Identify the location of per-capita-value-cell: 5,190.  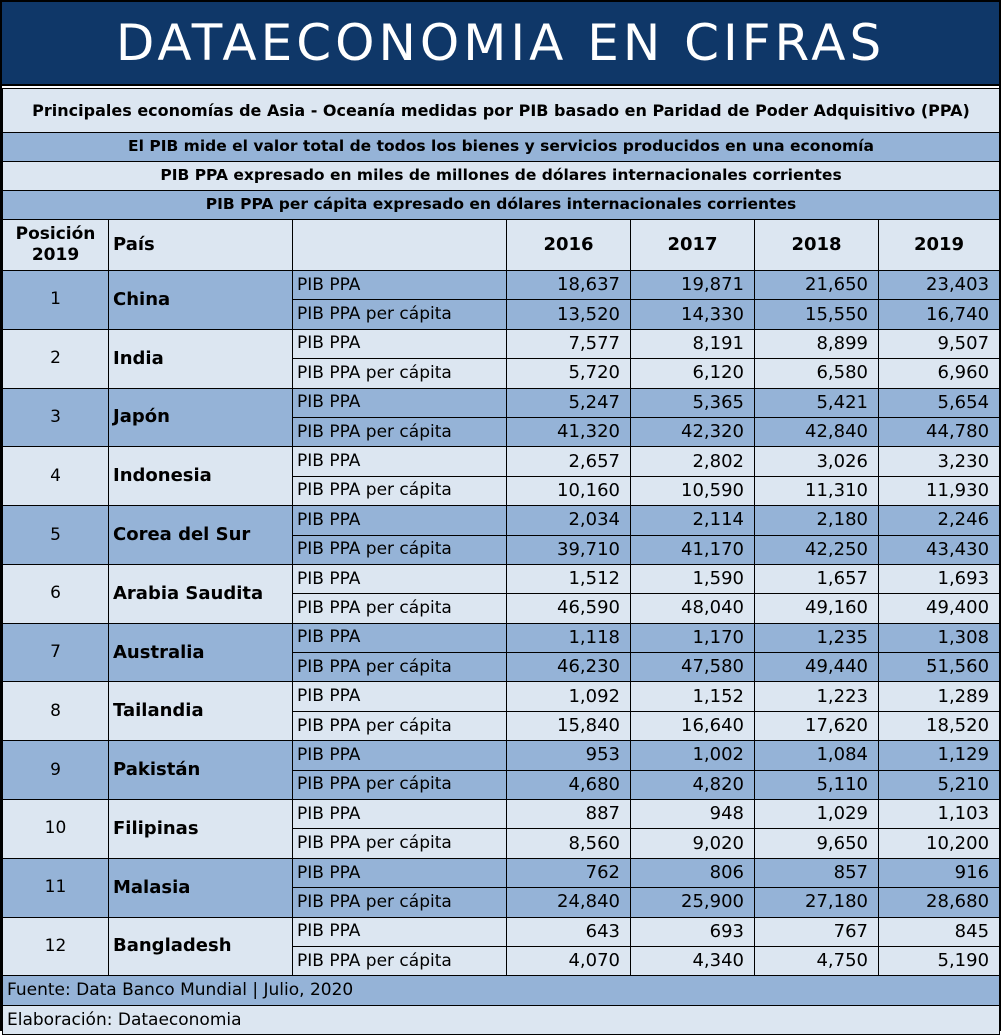
(939, 961).